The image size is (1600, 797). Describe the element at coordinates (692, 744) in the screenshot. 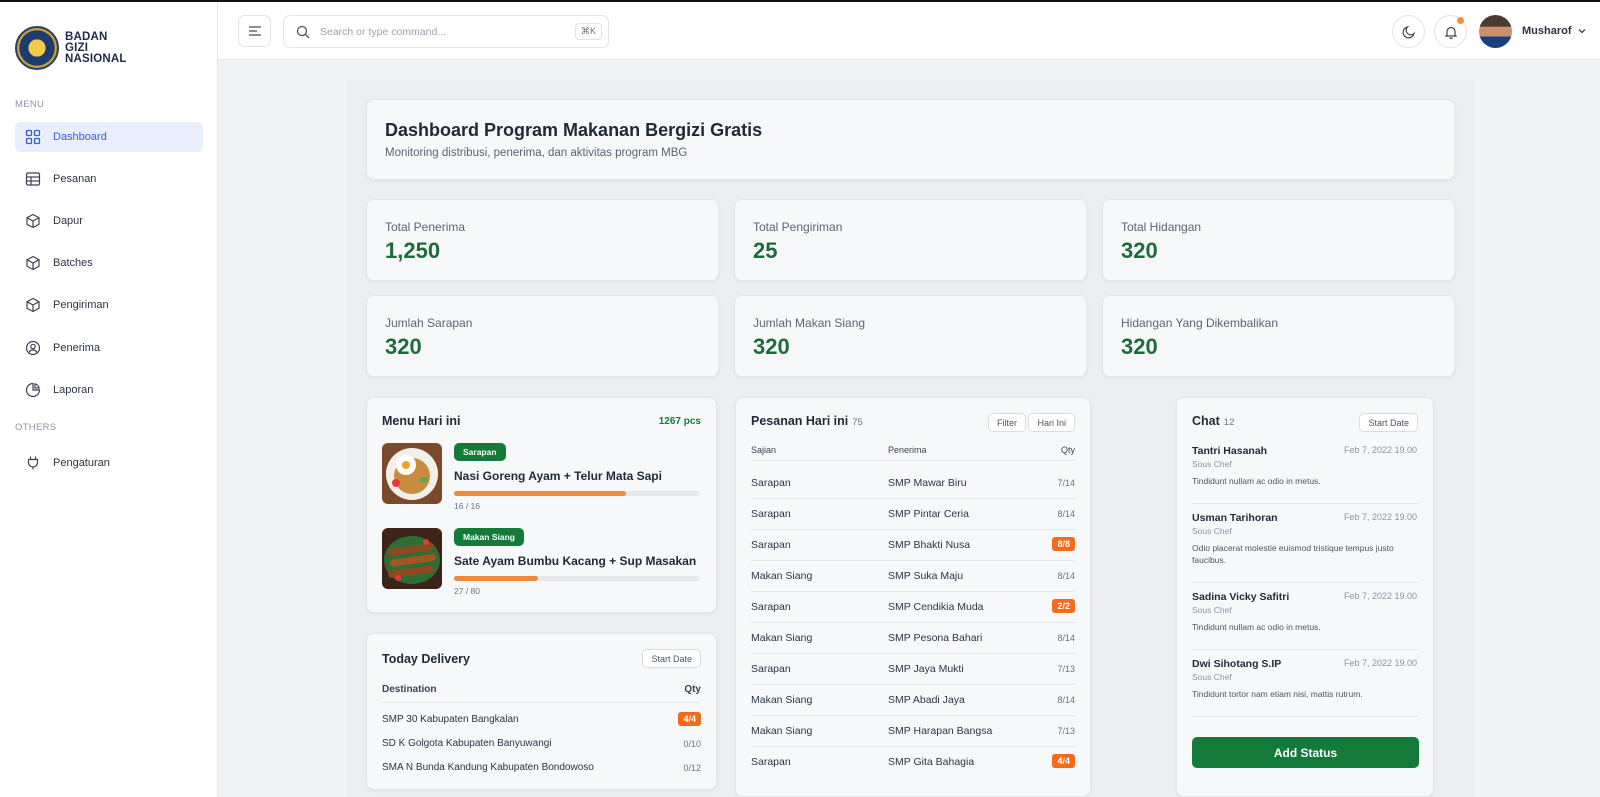

I see `qty-value: 0/10` at that location.